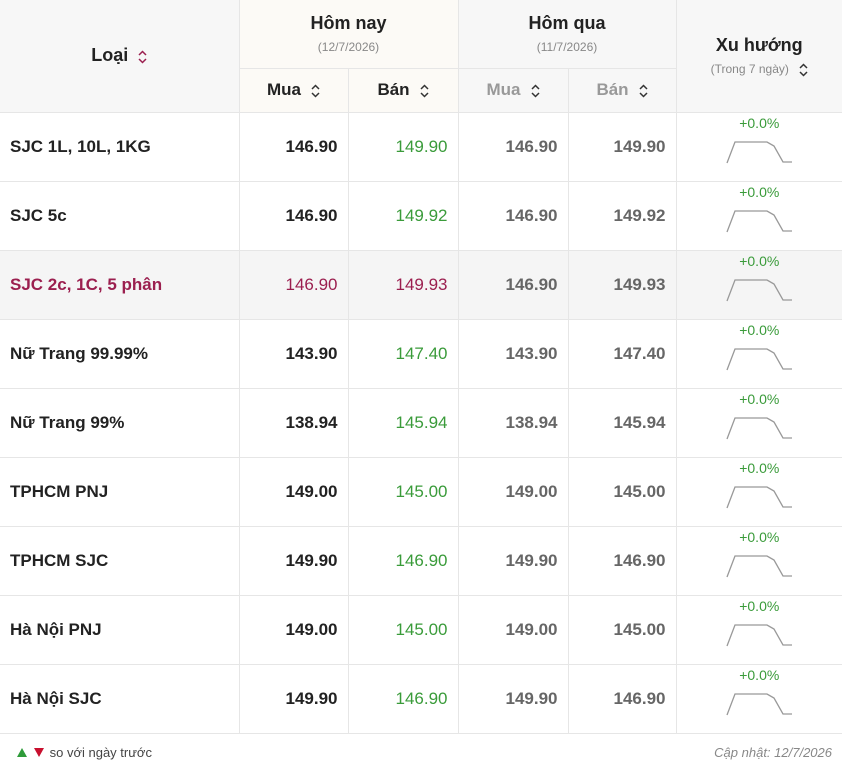 This screenshot has width=842, height=770. I want to click on yesterday-sell: 146.90, so click(622, 560).